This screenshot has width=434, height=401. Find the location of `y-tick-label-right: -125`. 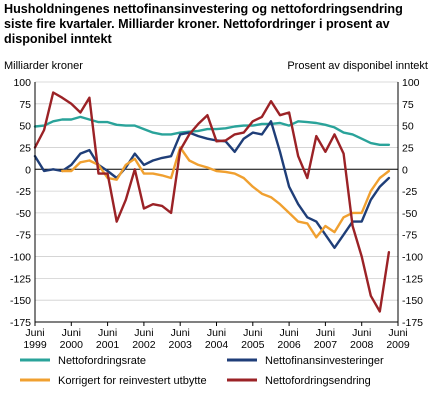

y-tick-label-right: -125 is located at coordinates (412, 279).